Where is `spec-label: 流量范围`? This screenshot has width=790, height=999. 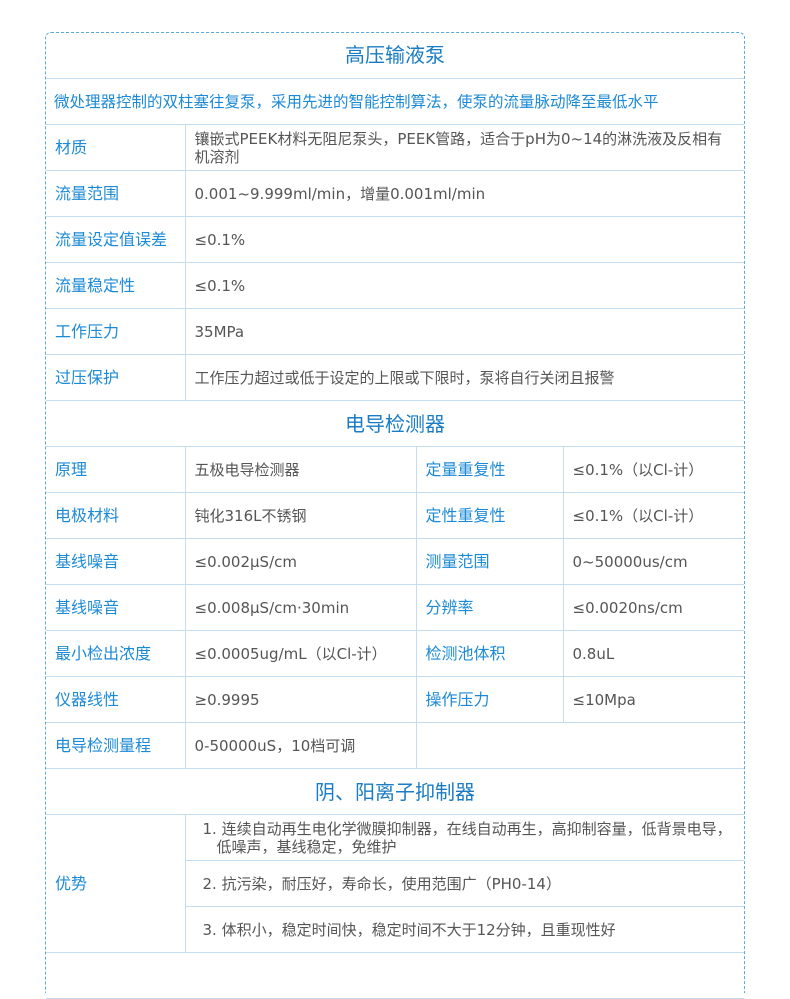
spec-label: 流量范围 is located at coordinates (116, 193).